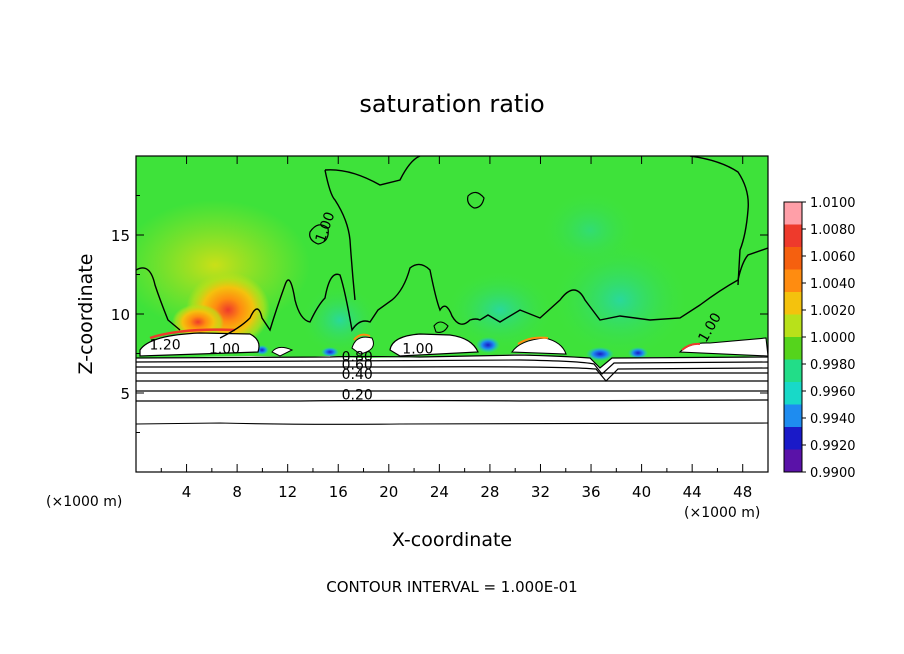 This screenshot has width=904, height=654. Describe the element at coordinates (84, 502) in the screenshot. I see `x-unit-left: (×1000 m)` at that location.